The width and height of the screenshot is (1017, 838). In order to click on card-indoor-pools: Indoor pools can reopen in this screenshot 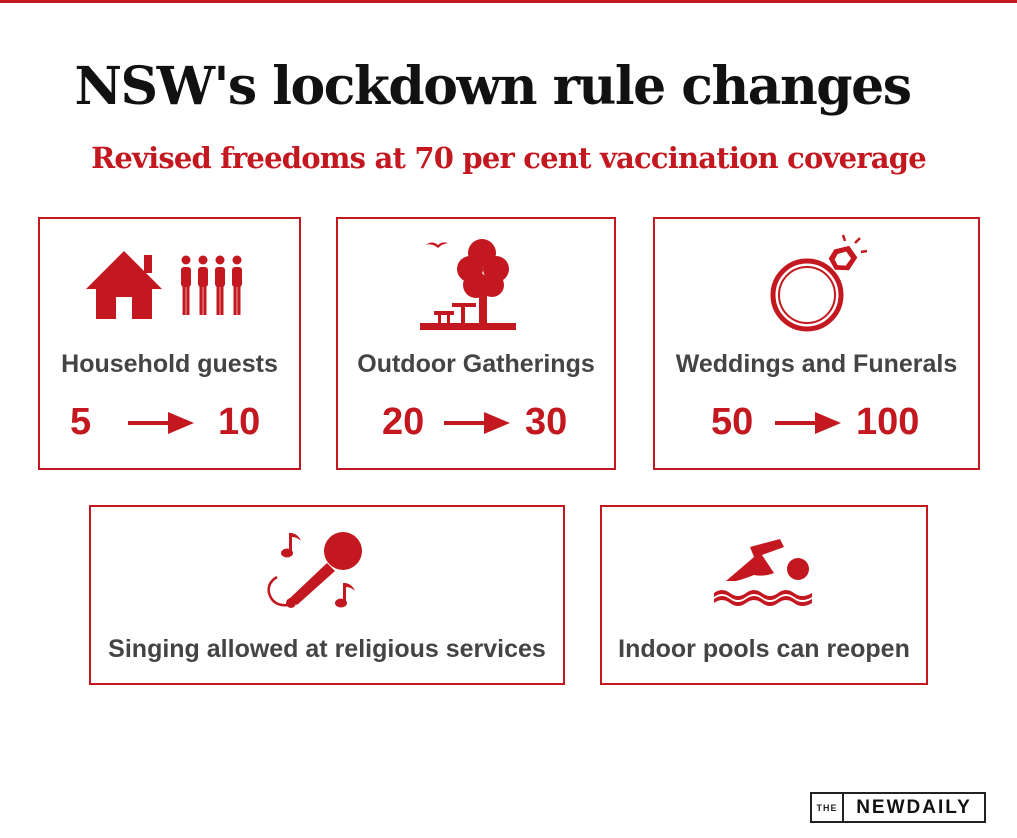, I will do `click(764, 595)`.